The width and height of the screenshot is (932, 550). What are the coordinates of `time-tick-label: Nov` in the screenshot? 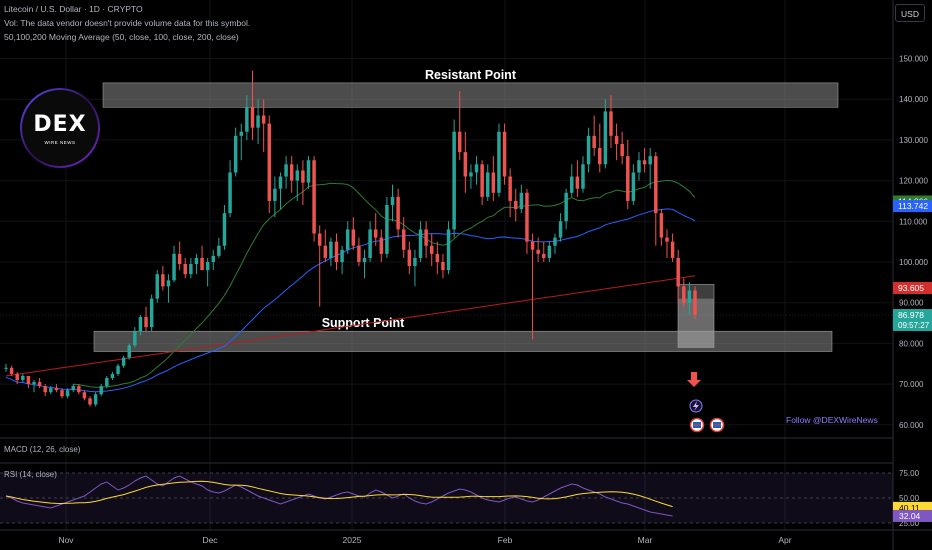 It's located at (66, 540).